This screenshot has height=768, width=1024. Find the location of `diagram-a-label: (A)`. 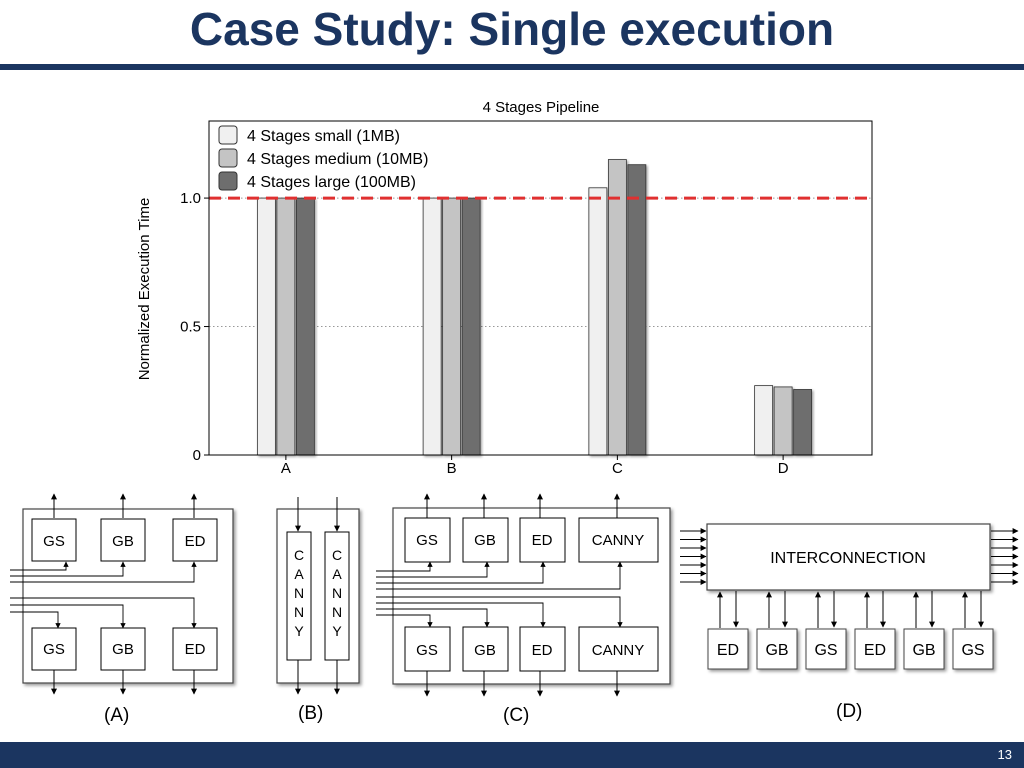

diagram-a-label: (A) is located at coordinates (117, 715).